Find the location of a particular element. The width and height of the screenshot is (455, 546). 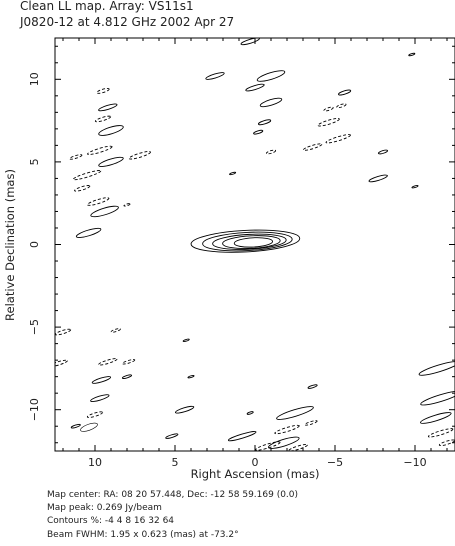

y-tick-label: −5 is located at coordinates (34, 327).